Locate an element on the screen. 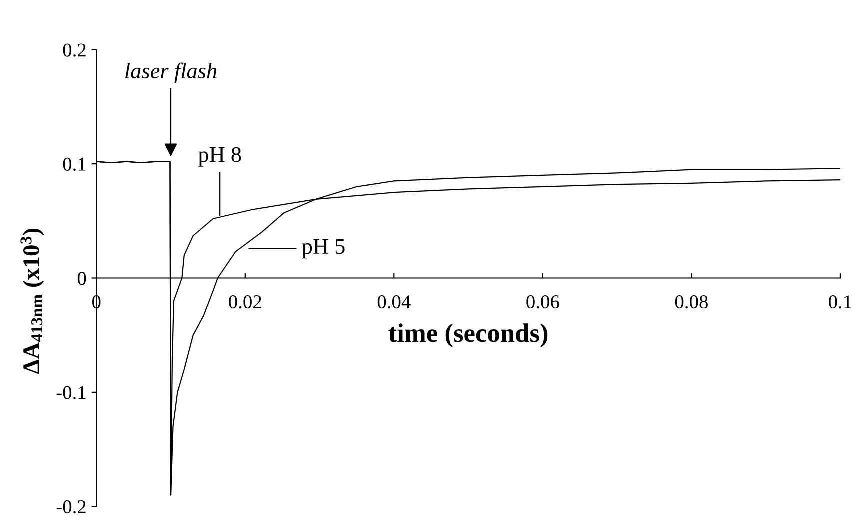 The height and width of the screenshot is (525, 855). x-tick-label: 0.02 is located at coordinates (245, 302).